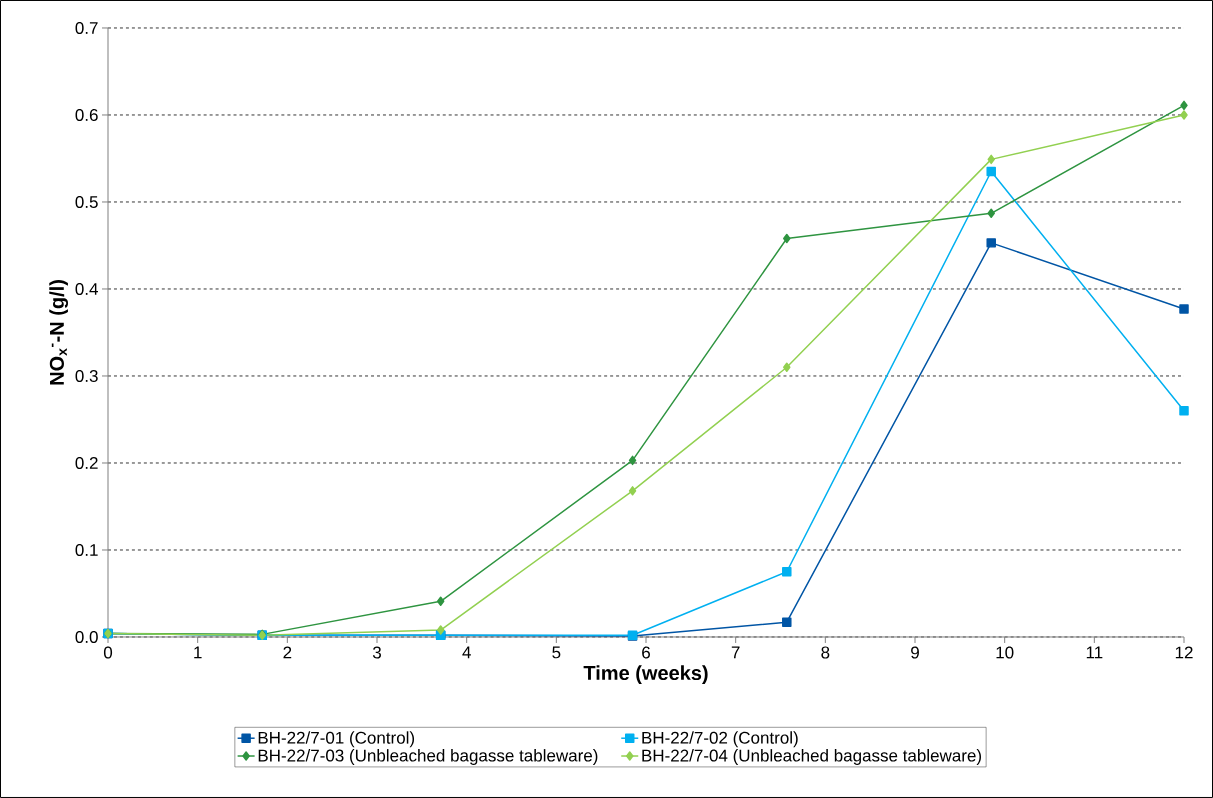 This screenshot has width=1213, height=798. I want to click on y-tick-label: 0.6, so click(86, 115).